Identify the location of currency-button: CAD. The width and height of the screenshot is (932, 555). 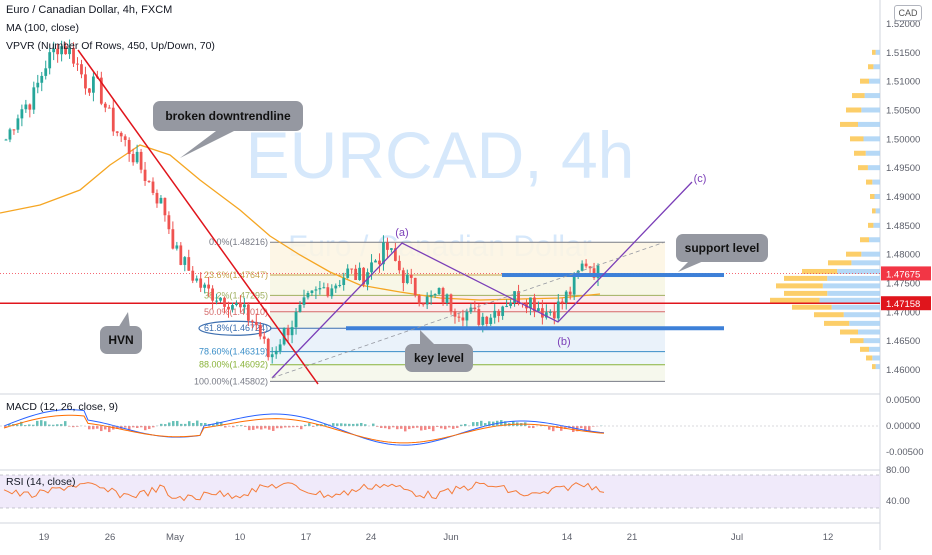
(908, 13).